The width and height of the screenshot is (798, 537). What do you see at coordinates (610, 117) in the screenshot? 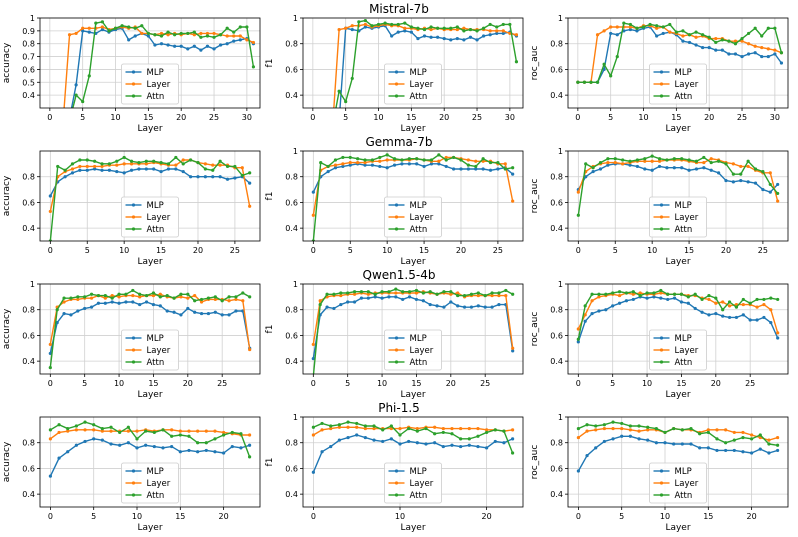
I see `chart-0-2-xtick-label: 5` at bounding box center [610, 117].